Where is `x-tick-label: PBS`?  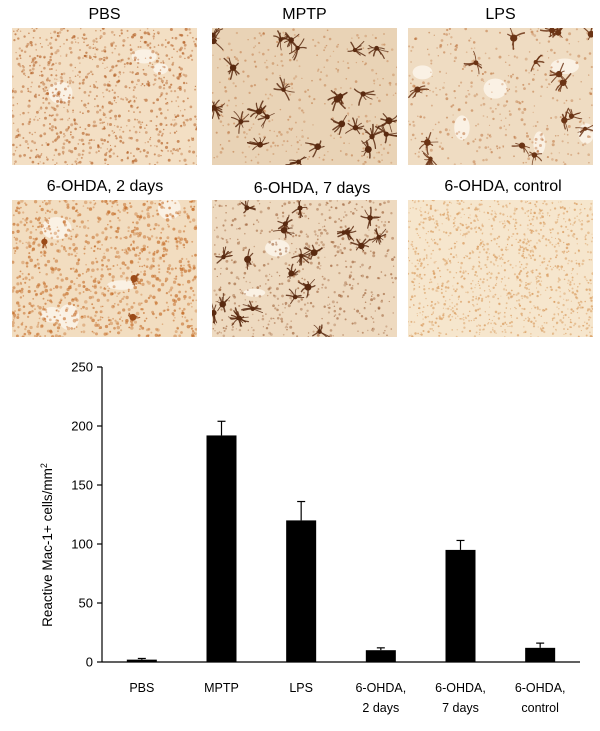 x-tick-label: PBS is located at coordinates (141, 688).